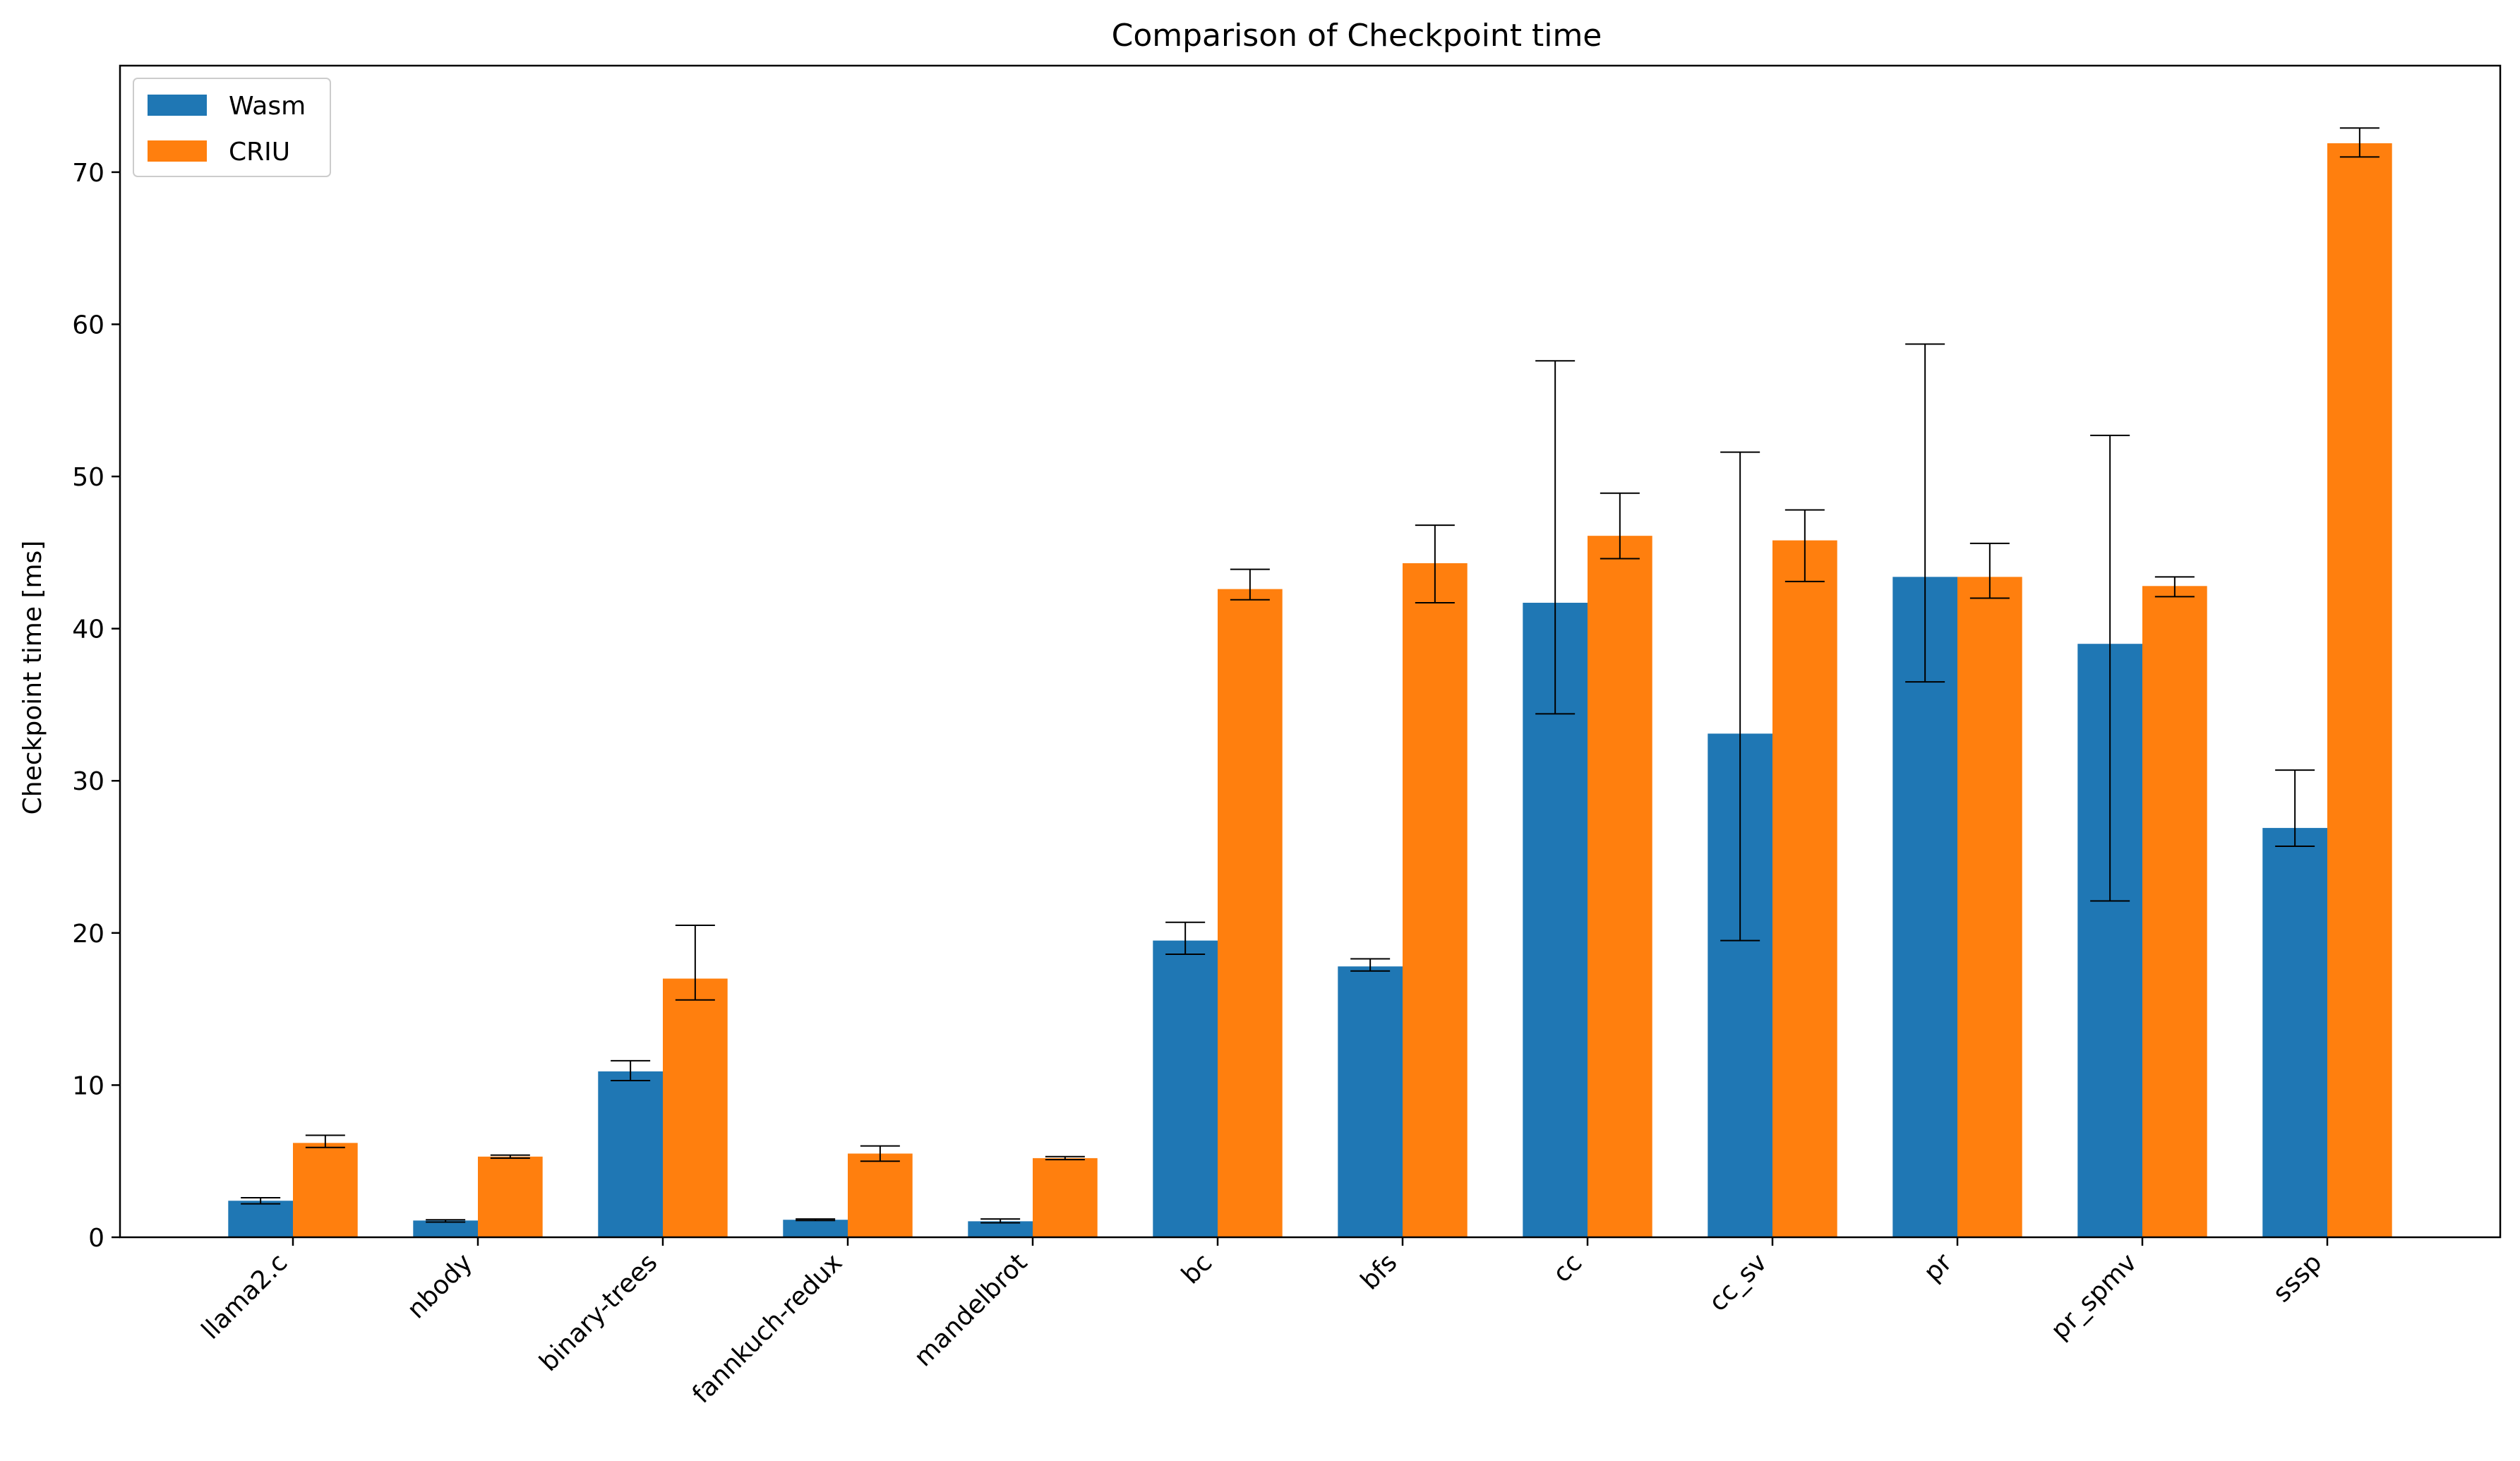 The height and width of the screenshot is (1461, 2520). What do you see at coordinates (1925, 907) in the screenshot?
I see `bar-wasm-pr` at bounding box center [1925, 907].